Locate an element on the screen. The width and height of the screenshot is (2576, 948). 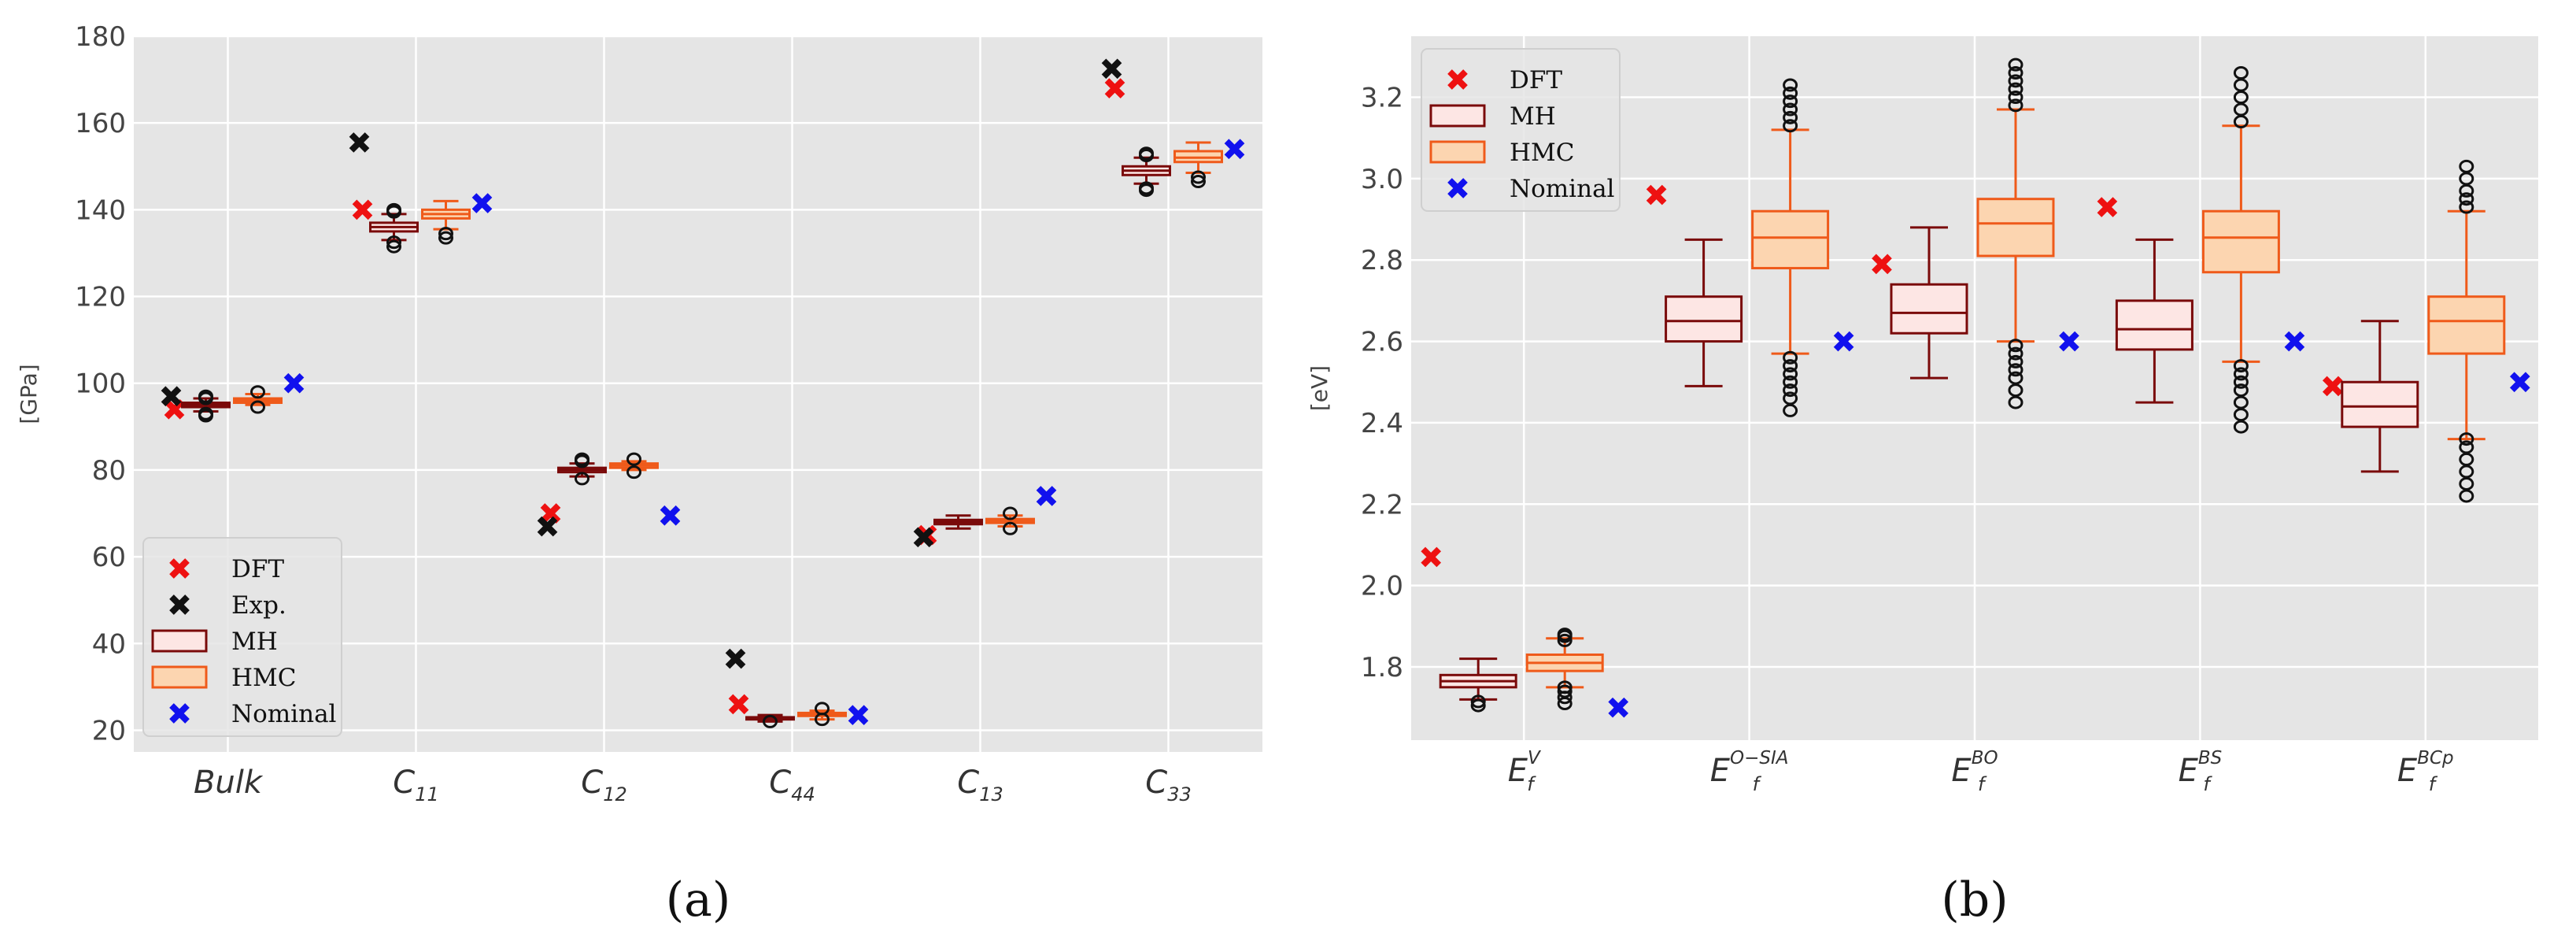
y-axis-label: [GPa] is located at coordinates (29, 394).